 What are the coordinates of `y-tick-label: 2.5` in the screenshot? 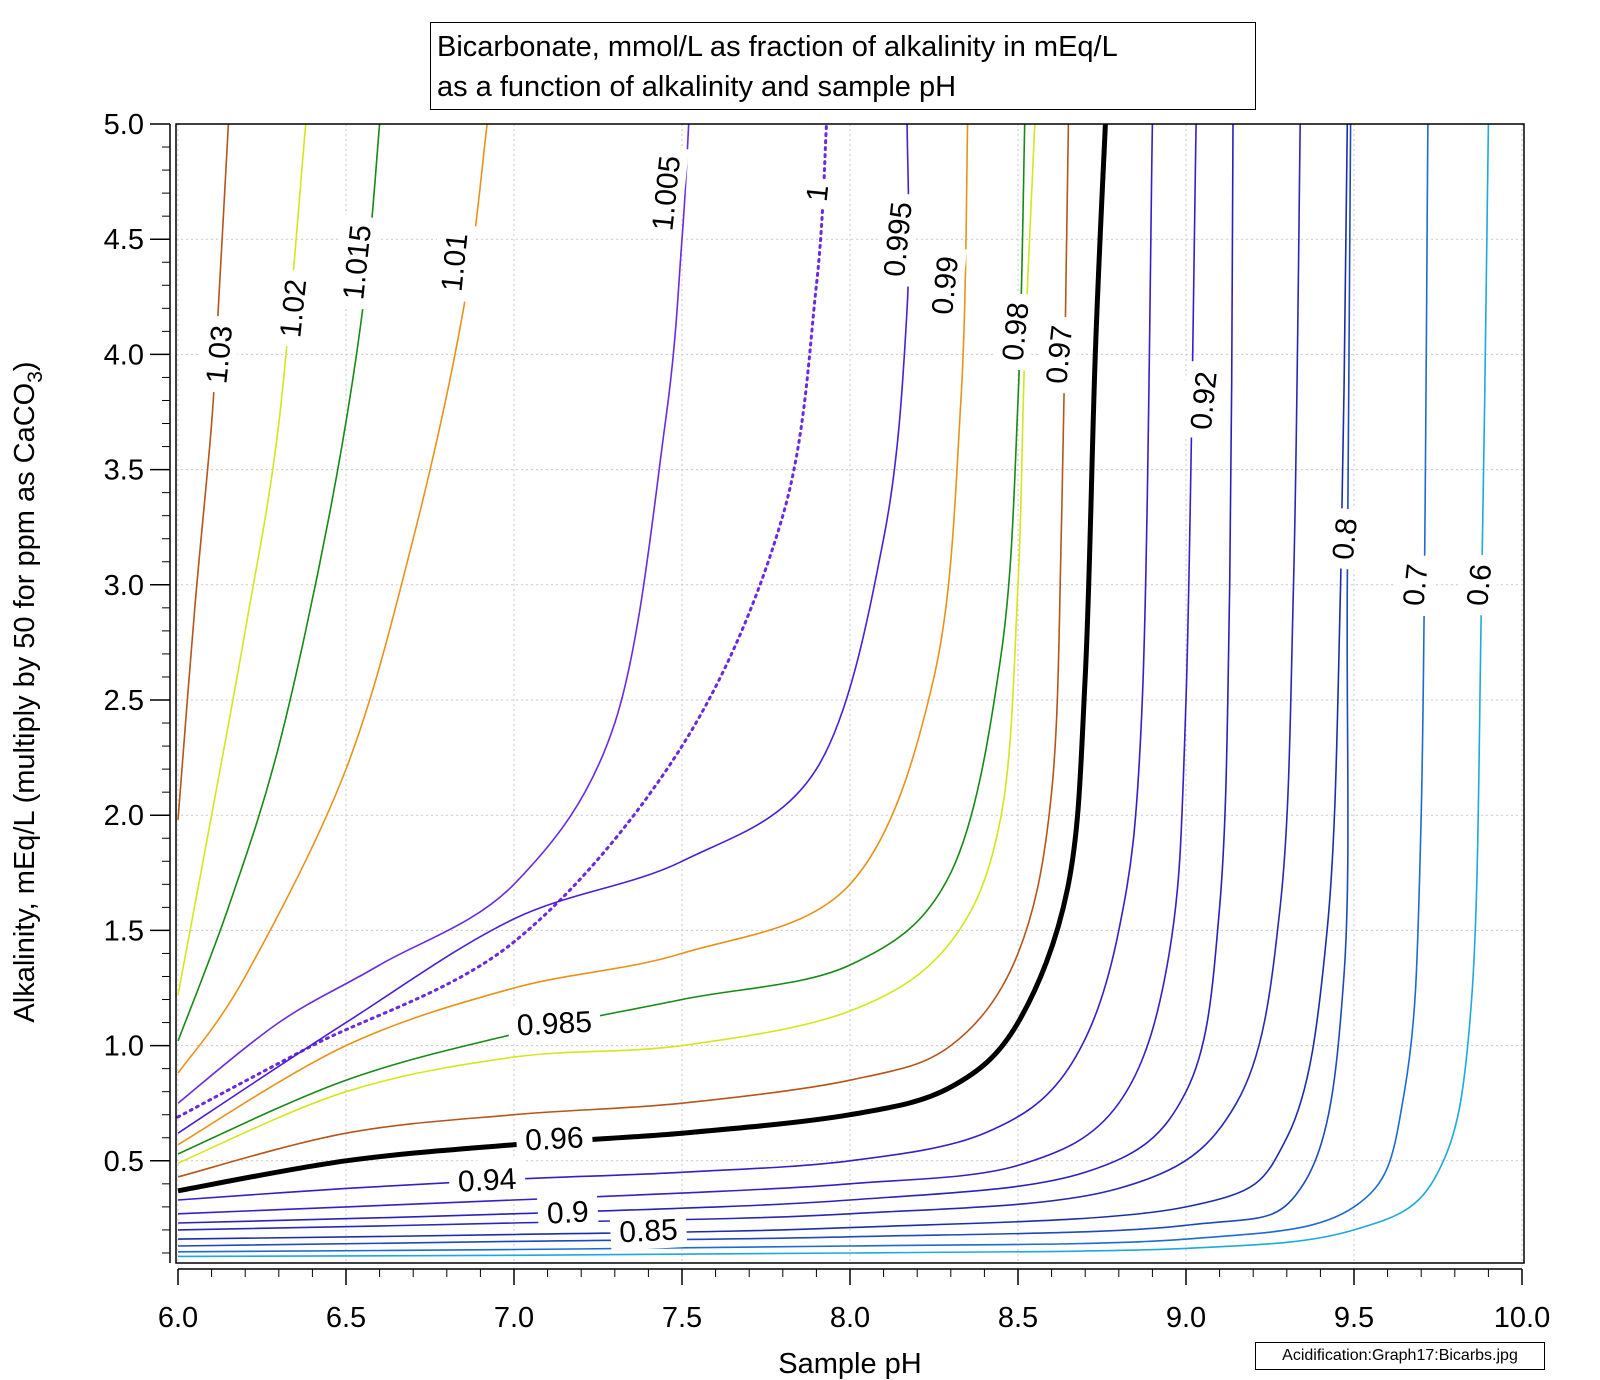 It's located at (124, 701).